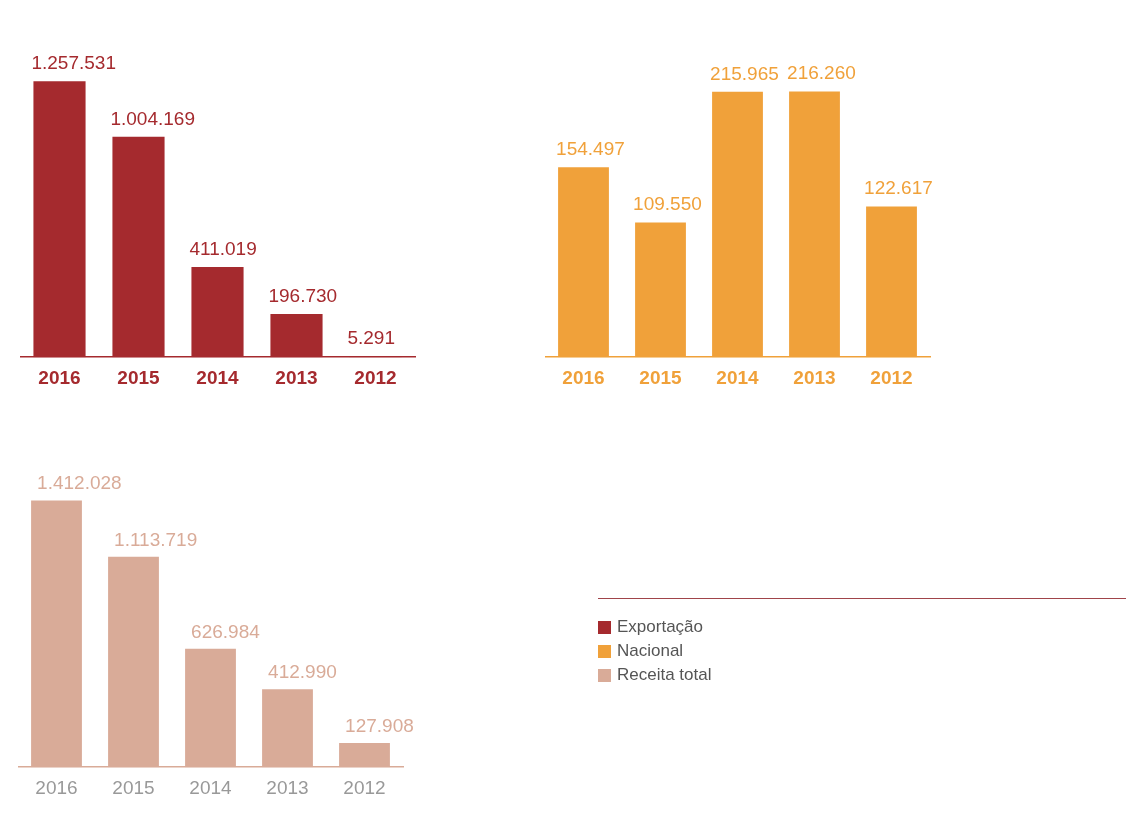 This screenshot has width=1137, height=820. I want to click on data-label: 122.617, so click(898, 188).